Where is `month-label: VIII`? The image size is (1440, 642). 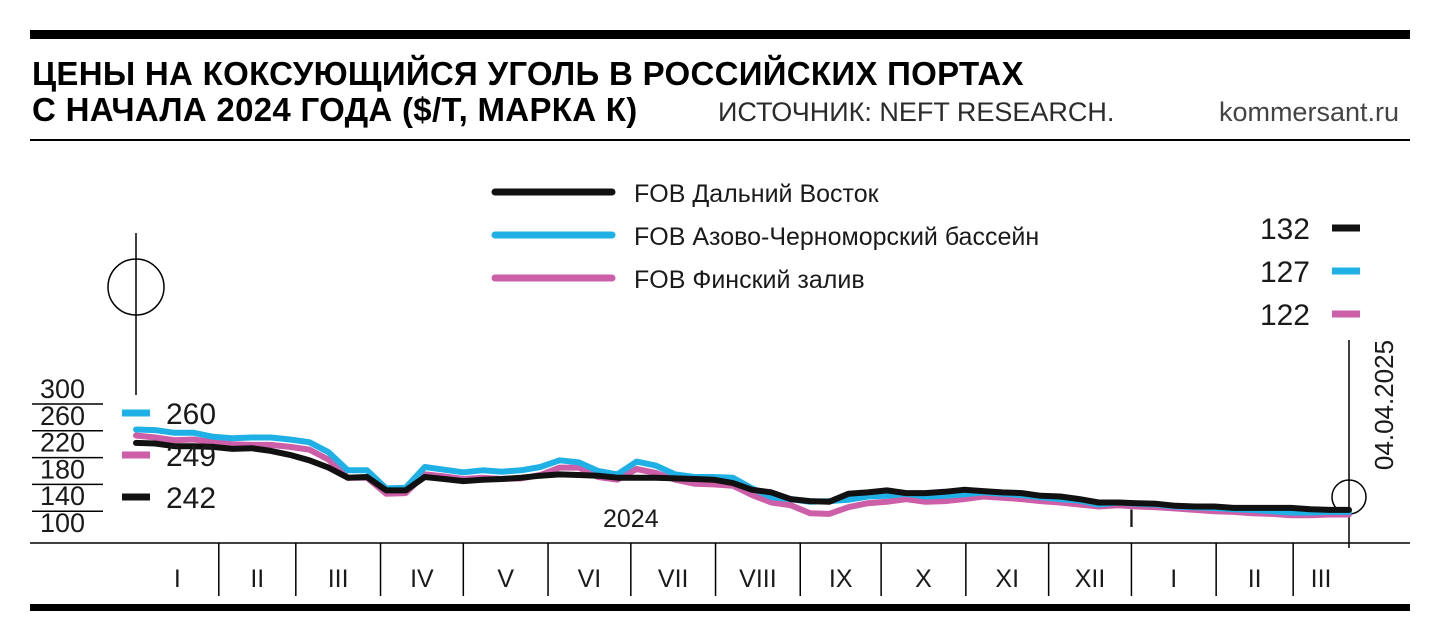
month-label: VIII is located at coordinates (758, 579).